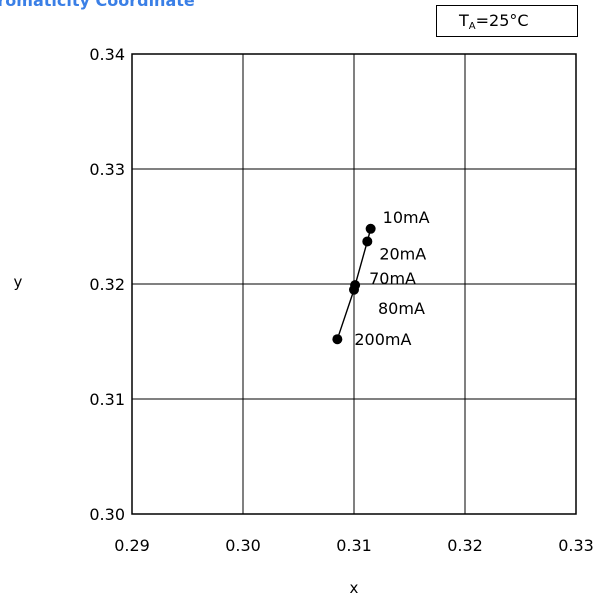 Image resolution: width=594 pixels, height=601 pixels. Describe the element at coordinates (382, 339) in the screenshot. I see `data-point-label: 200mA` at that location.